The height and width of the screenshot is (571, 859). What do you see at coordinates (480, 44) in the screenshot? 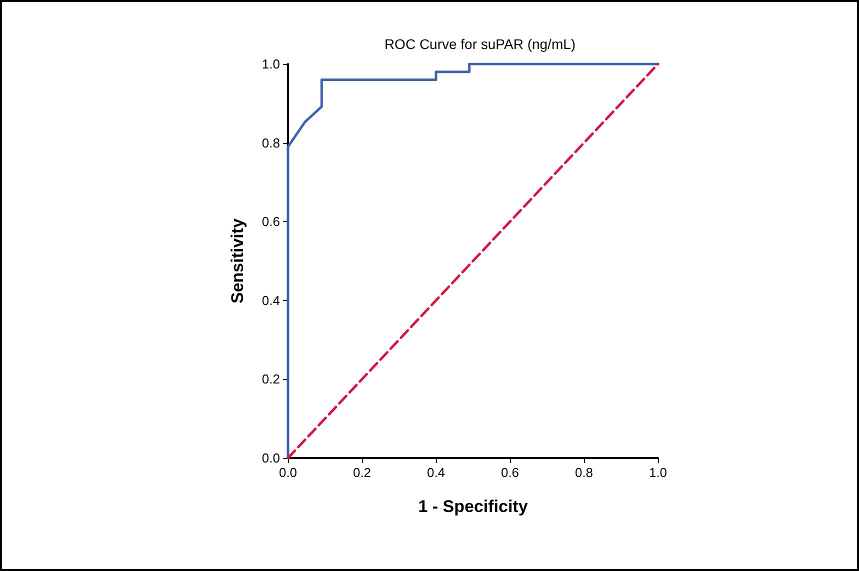
I see `chart-title: ROC Curve for suPAR (ng/mL)` at bounding box center [480, 44].